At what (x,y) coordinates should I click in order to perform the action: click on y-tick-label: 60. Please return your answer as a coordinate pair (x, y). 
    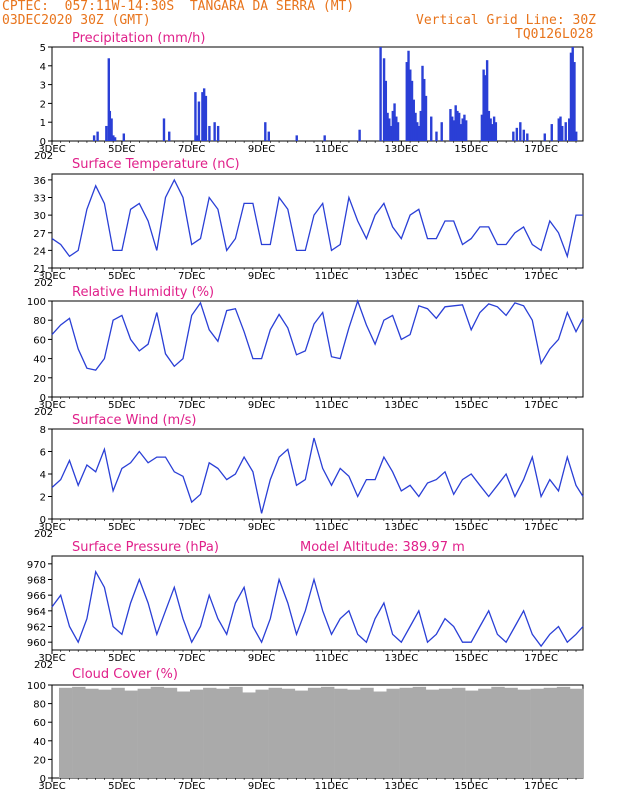
    Looking at the image, I should click on (39, 723).